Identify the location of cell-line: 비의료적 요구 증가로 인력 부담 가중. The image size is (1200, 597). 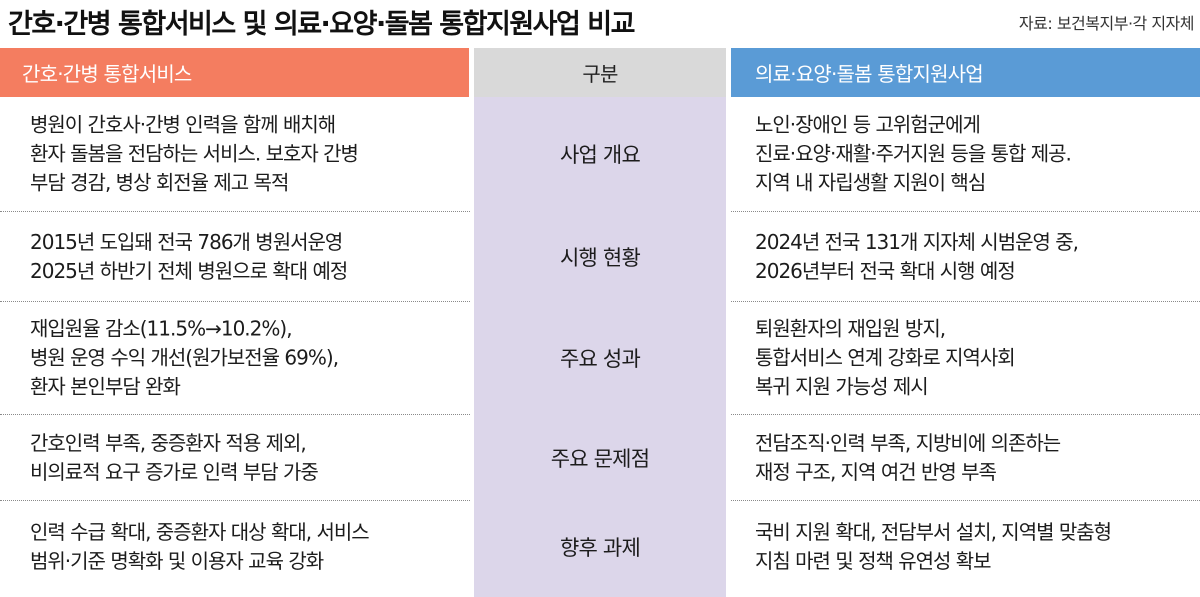
(174, 471).